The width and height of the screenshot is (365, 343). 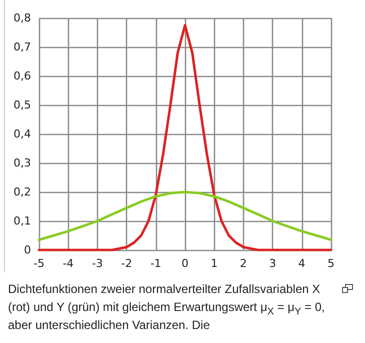 I want to click on x-tick-label: 5, so click(x=331, y=263).